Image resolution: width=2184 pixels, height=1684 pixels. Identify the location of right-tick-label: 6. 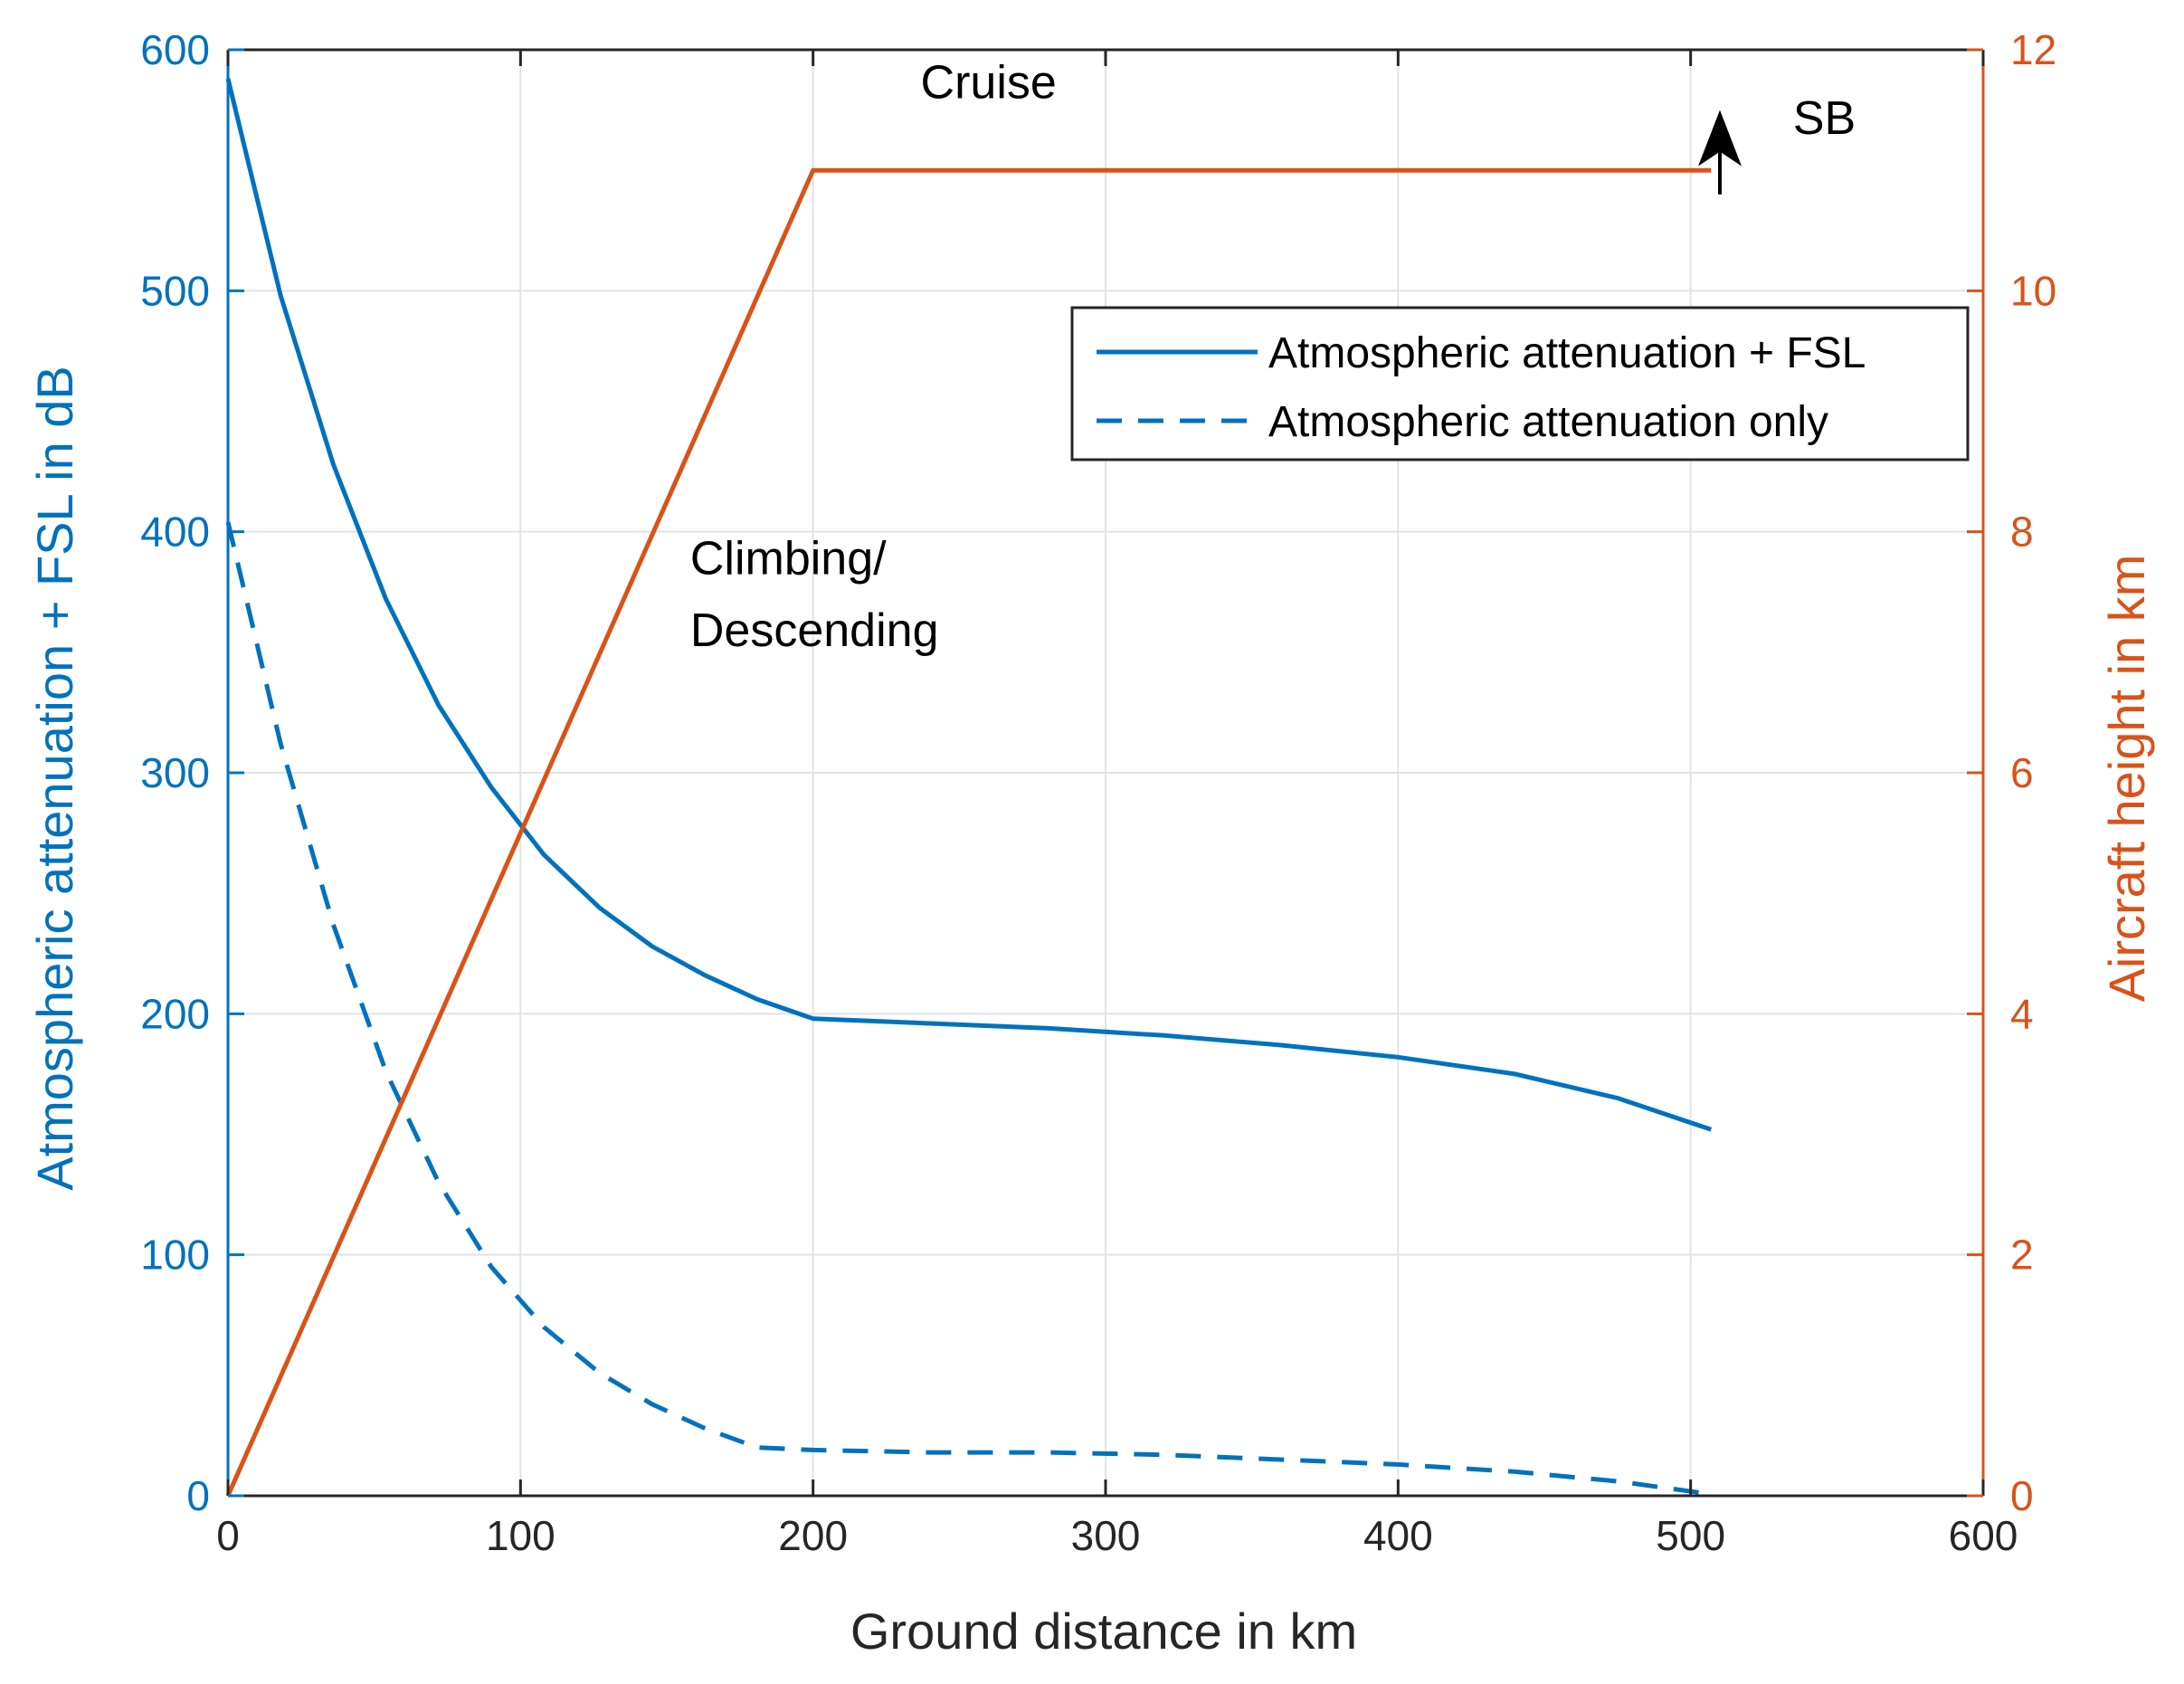
(2022, 772).